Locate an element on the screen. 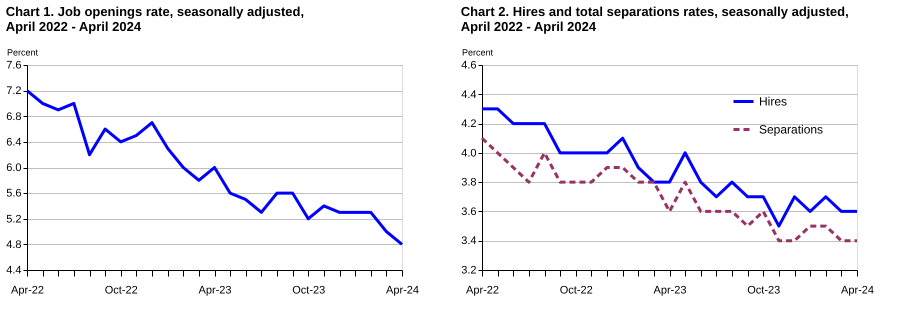 The width and height of the screenshot is (910, 321). y-tick-label: 7.2 is located at coordinates (14, 91).